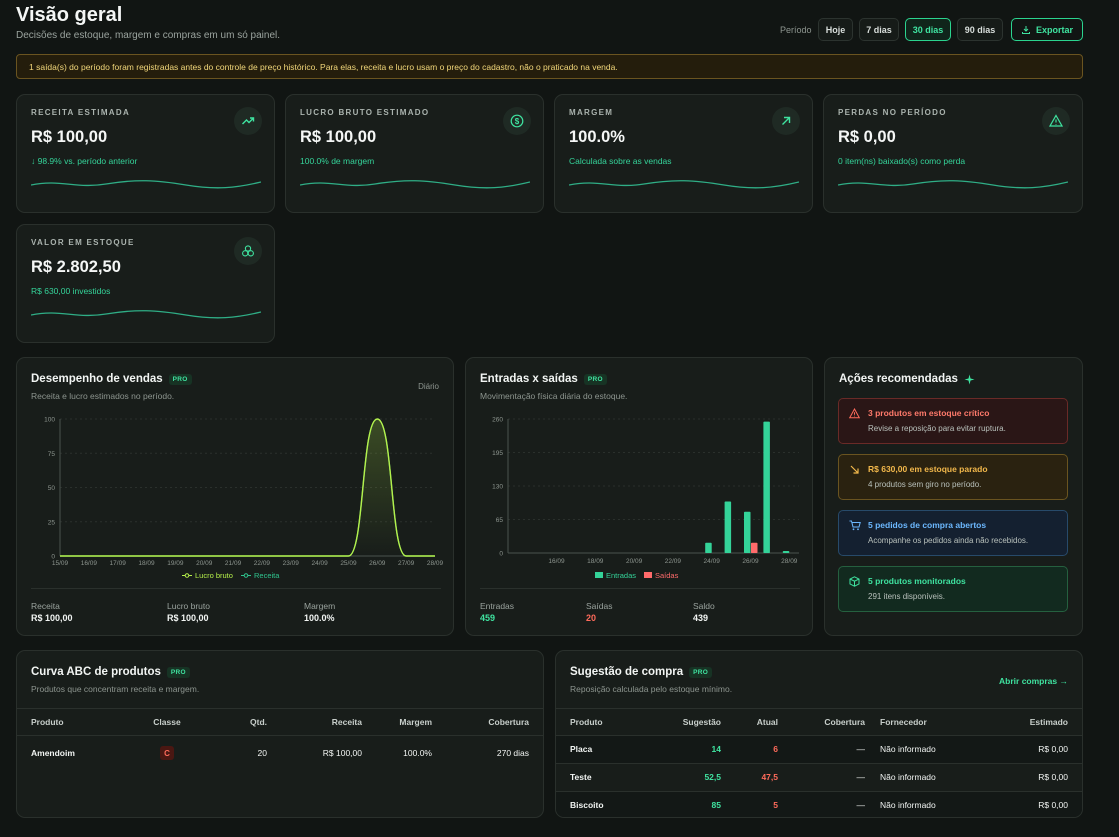  I want to click on column-header: Estimado, so click(1048, 721).